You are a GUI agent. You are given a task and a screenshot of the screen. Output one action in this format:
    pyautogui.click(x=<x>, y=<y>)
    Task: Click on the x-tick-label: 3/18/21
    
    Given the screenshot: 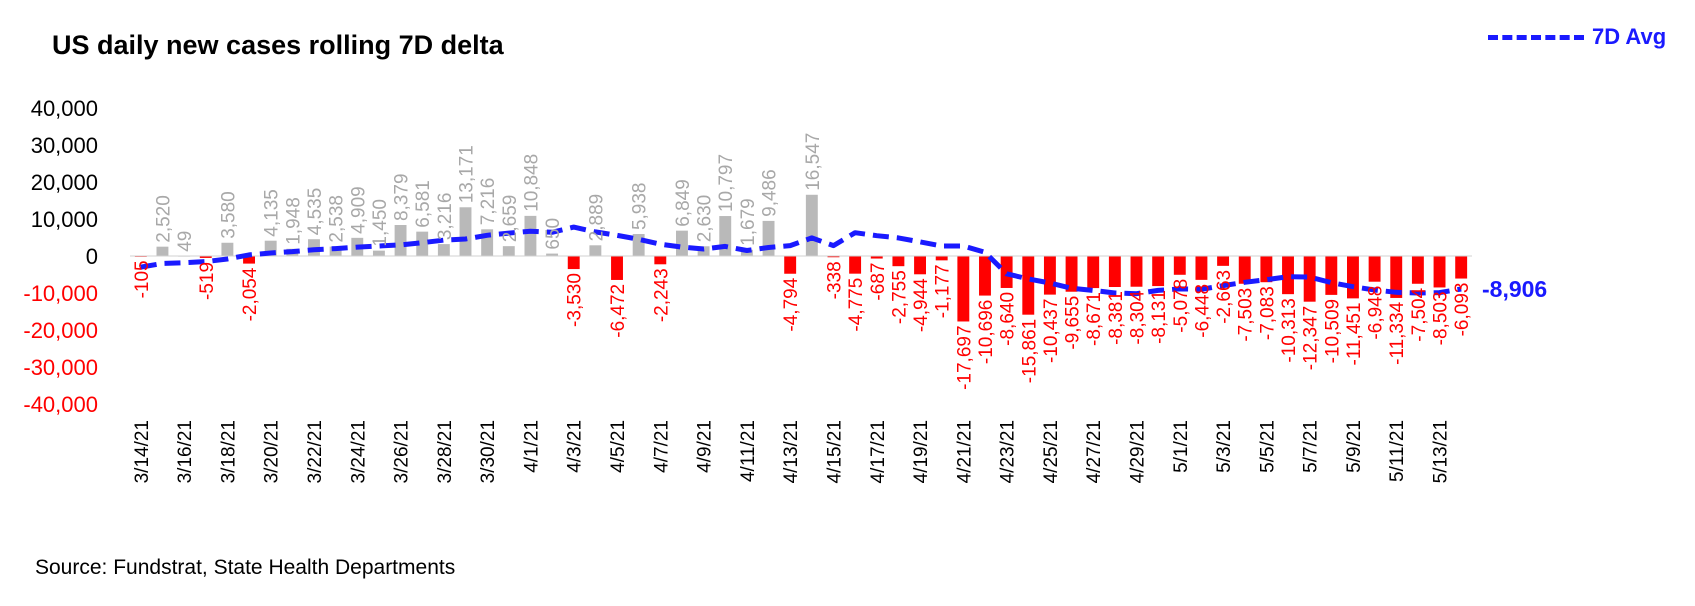 What is the action you would take?
    pyautogui.click(x=228, y=451)
    